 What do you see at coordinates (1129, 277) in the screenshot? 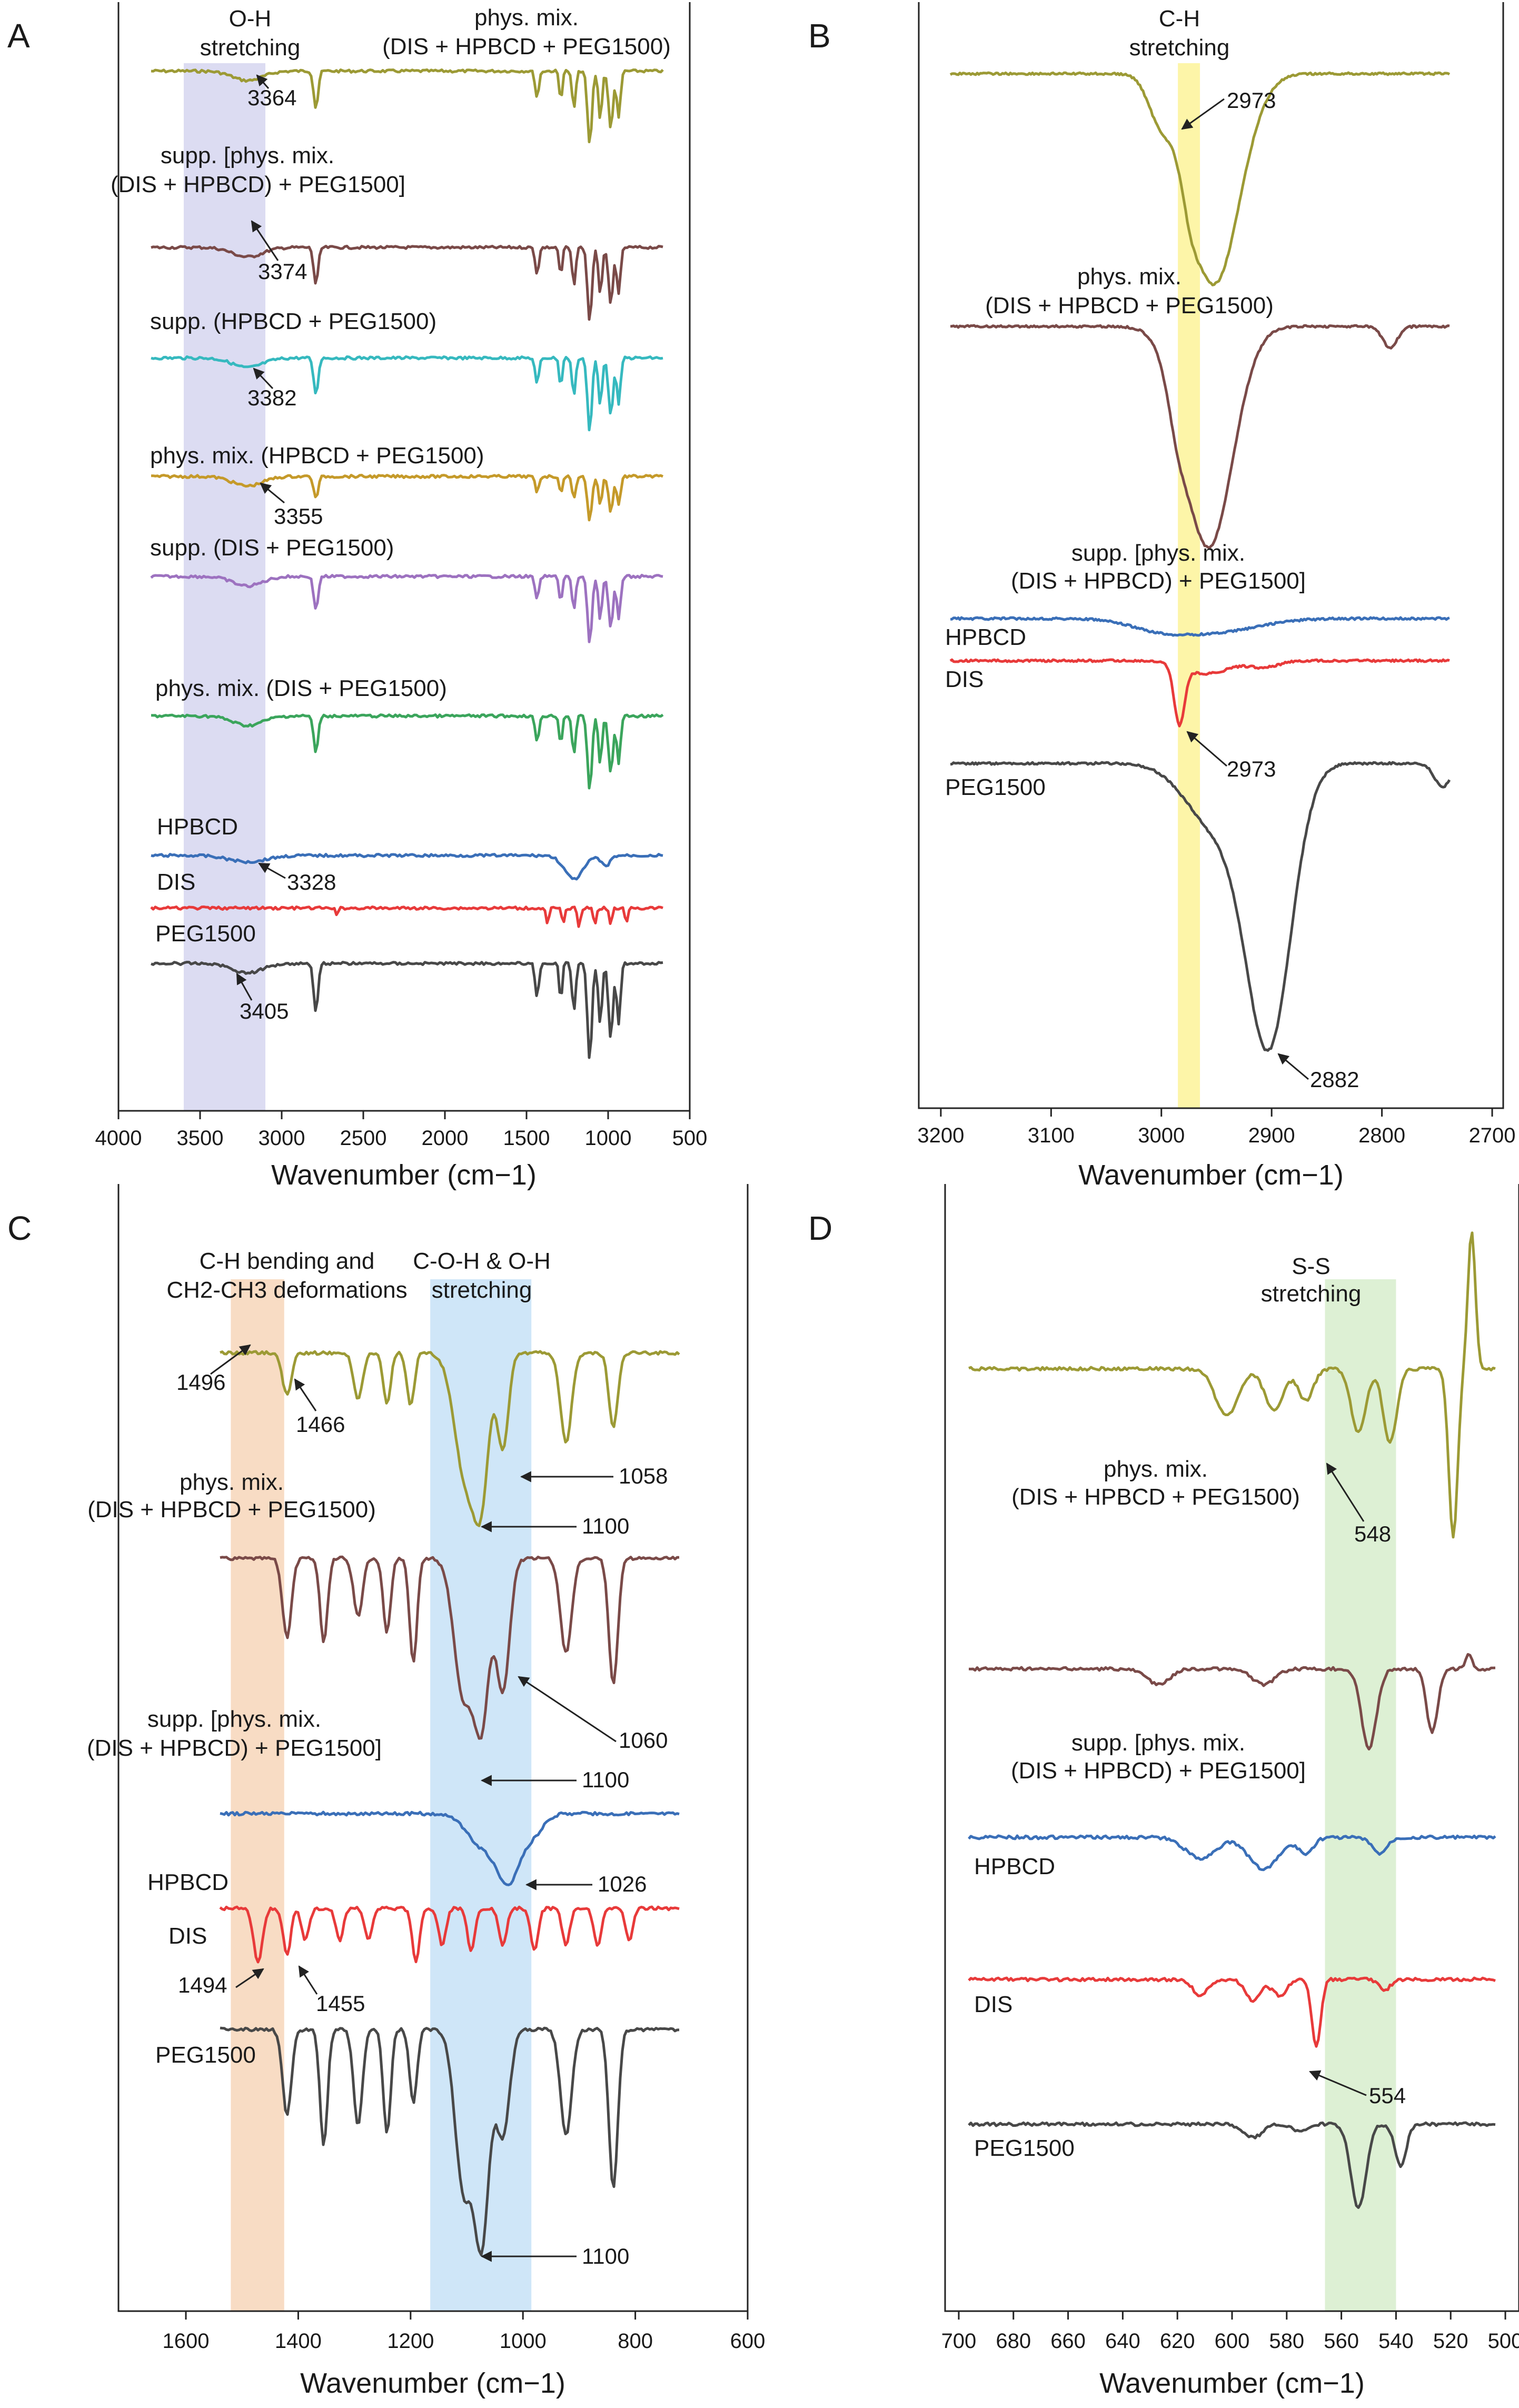
I see `series-label-B-0a: phys. mix.` at bounding box center [1129, 277].